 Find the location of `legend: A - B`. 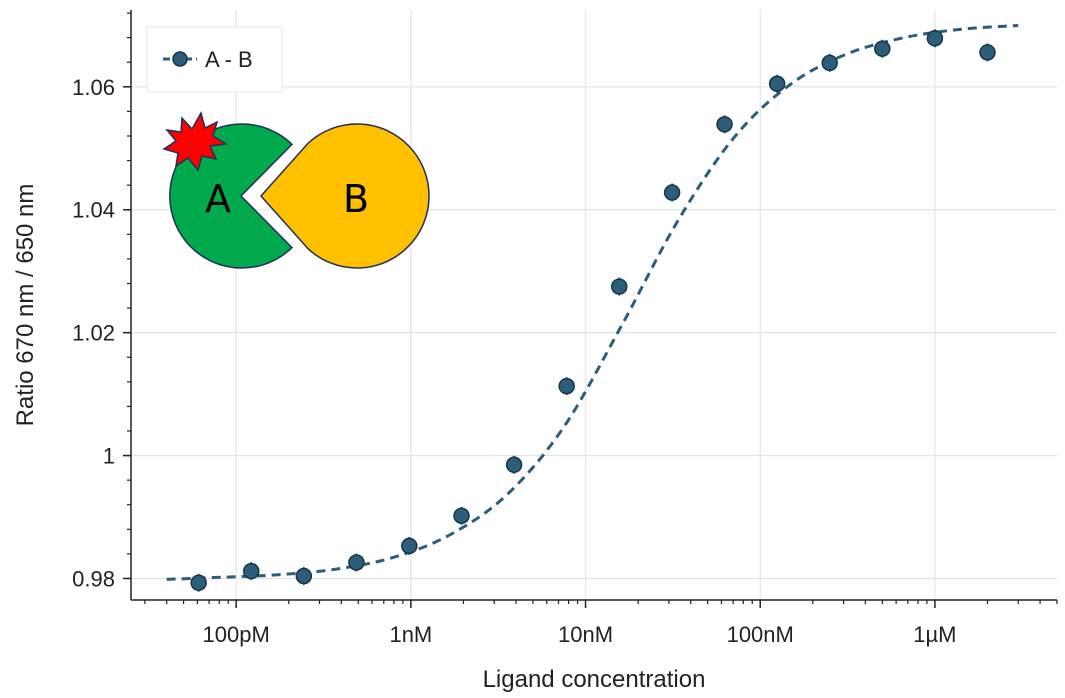

legend: A - B is located at coordinates (214, 59).